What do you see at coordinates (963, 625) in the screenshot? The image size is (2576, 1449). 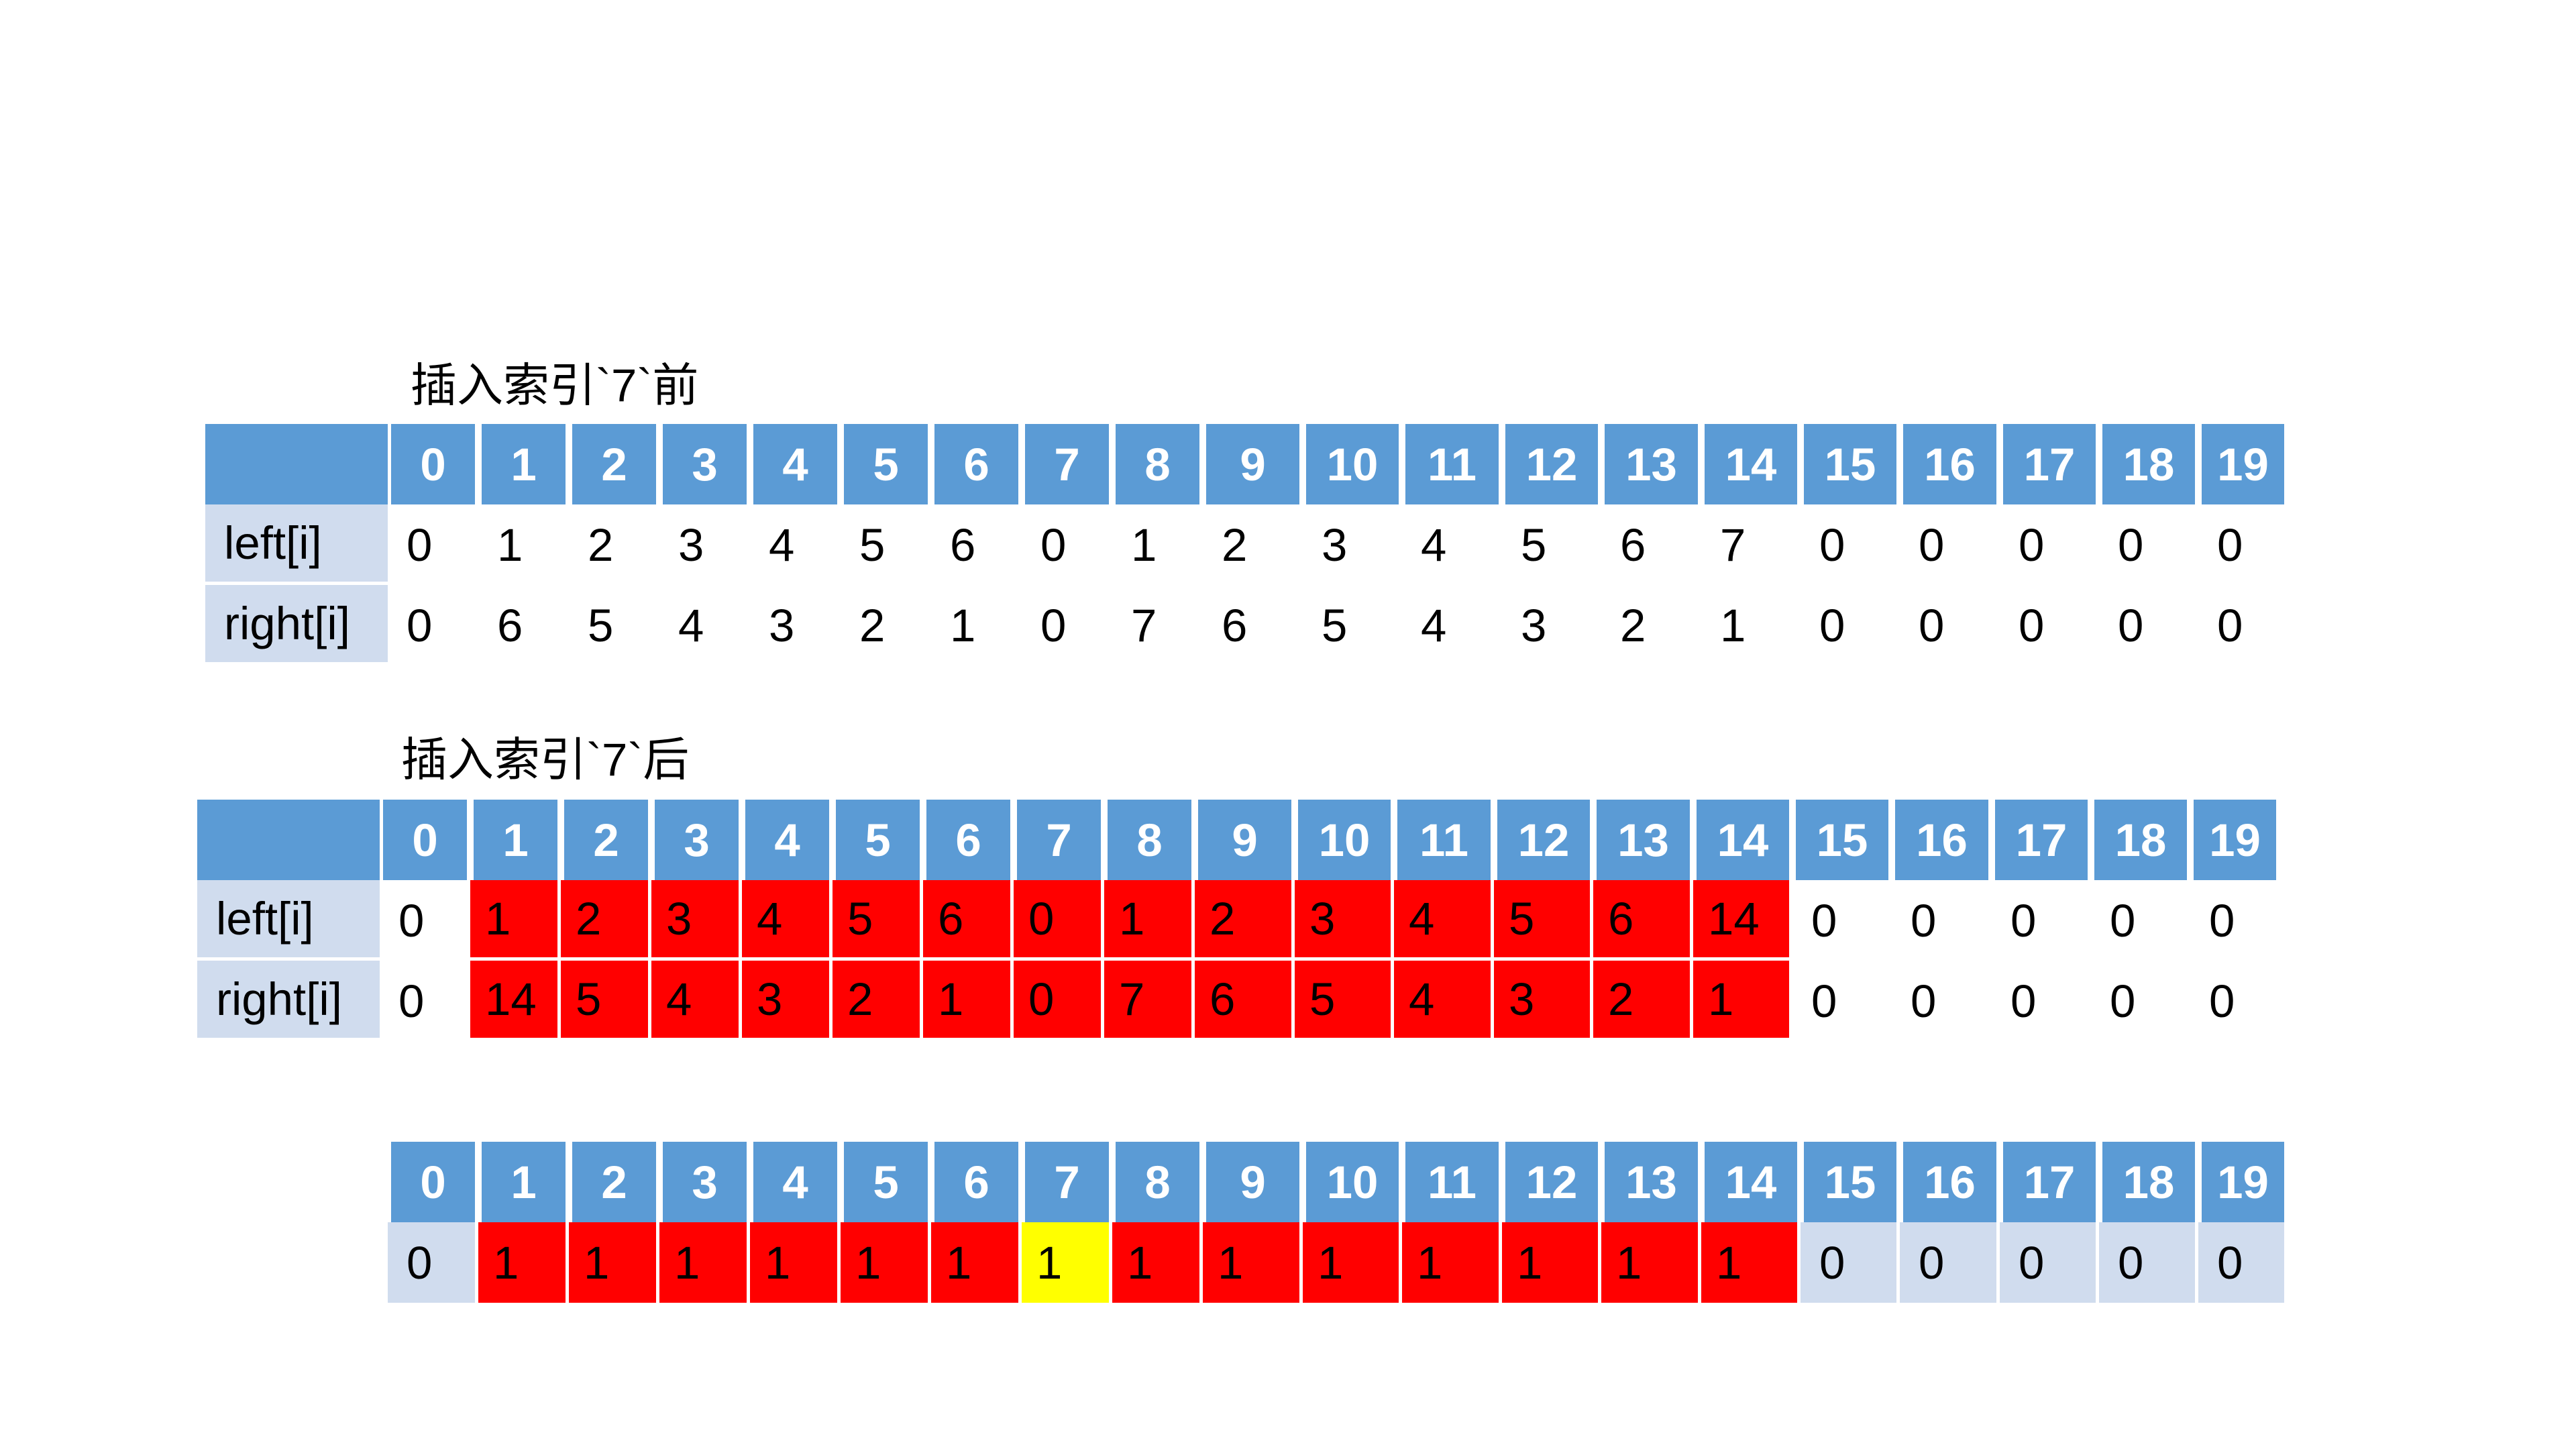 I see `before-right-cell: 1` at bounding box center [963, 625].